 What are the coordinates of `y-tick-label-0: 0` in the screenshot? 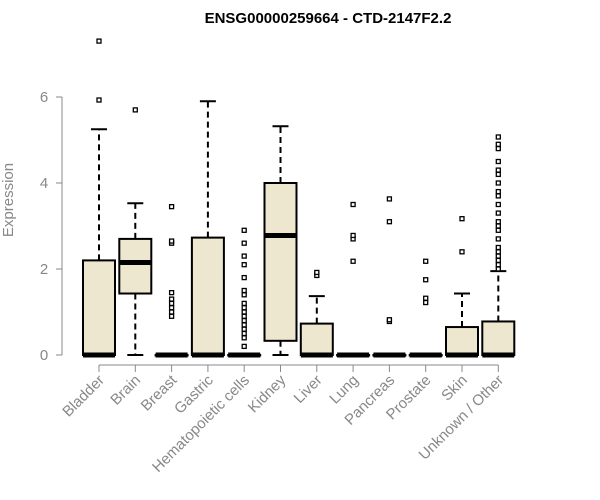 It's located at (44, 355).